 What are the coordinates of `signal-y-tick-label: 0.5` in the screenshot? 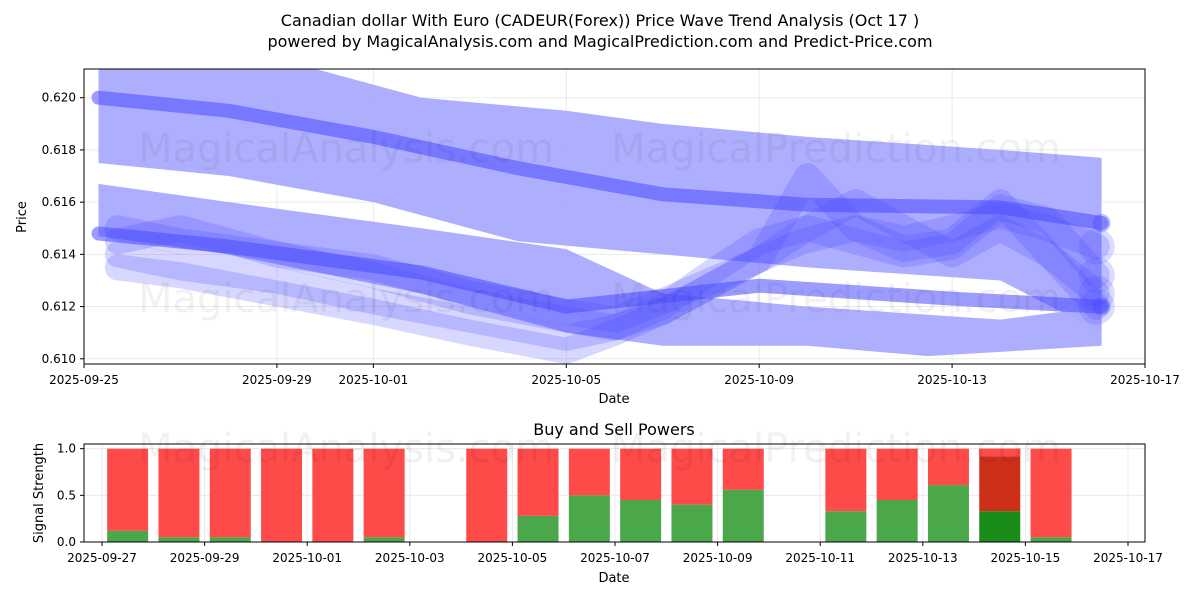 It's located at (66, 495).